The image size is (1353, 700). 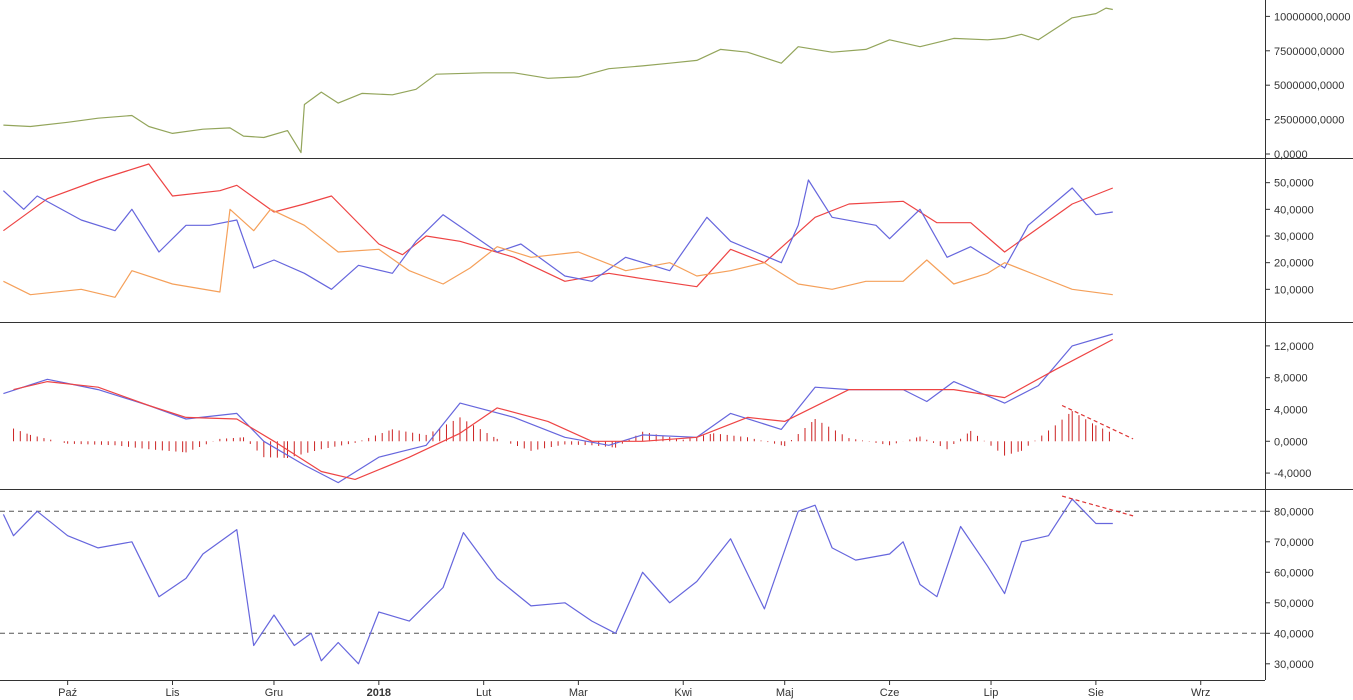 I want to click on y-tick-label: 7500000,0000, so click(x=1309, y=52).